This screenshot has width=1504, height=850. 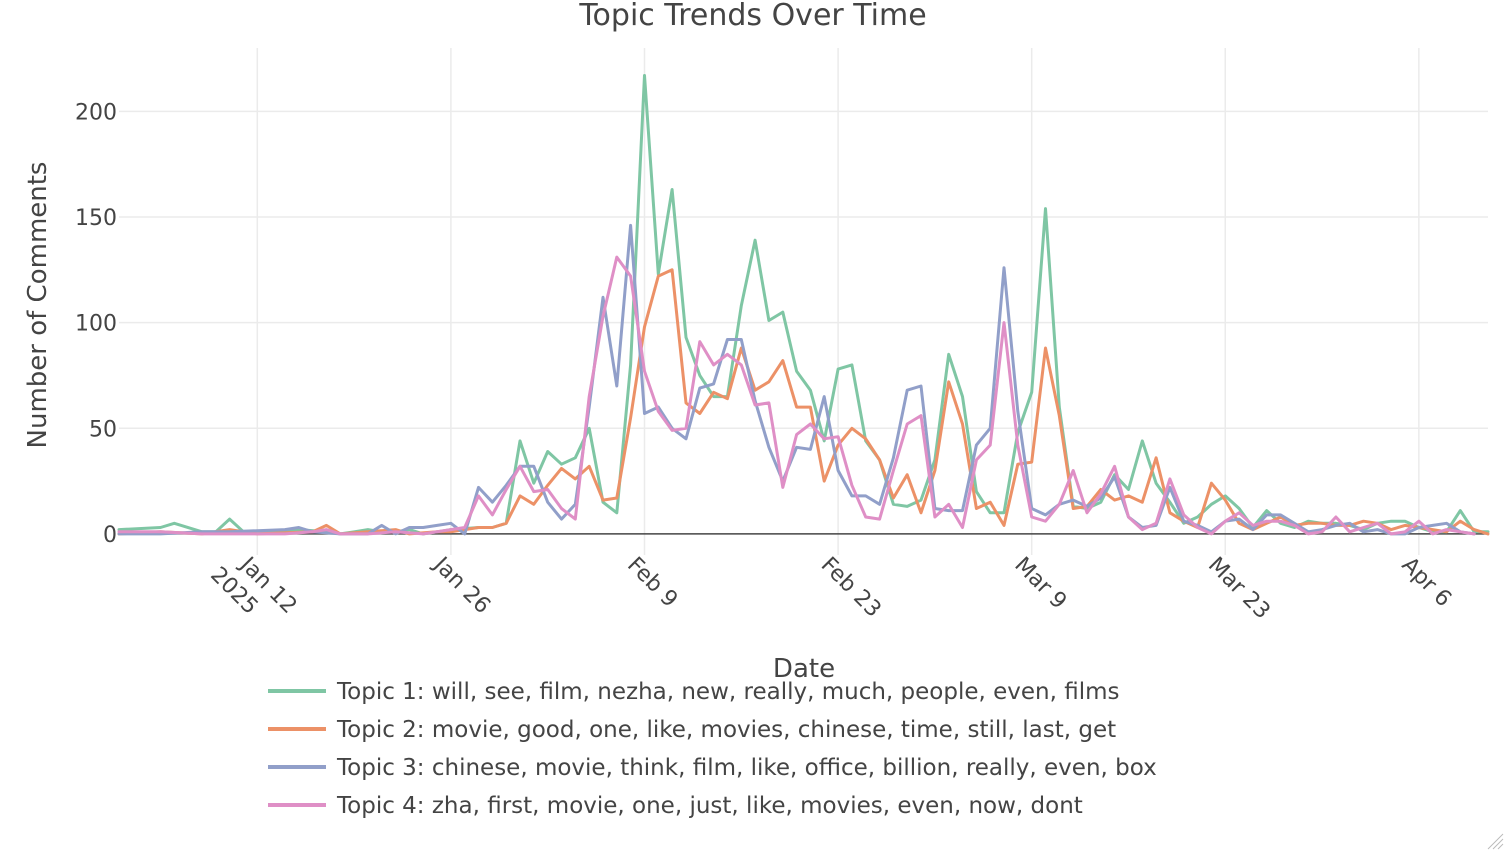 I want to click on x-tick-label-line: Feb 9, so click(x=652, y=583).